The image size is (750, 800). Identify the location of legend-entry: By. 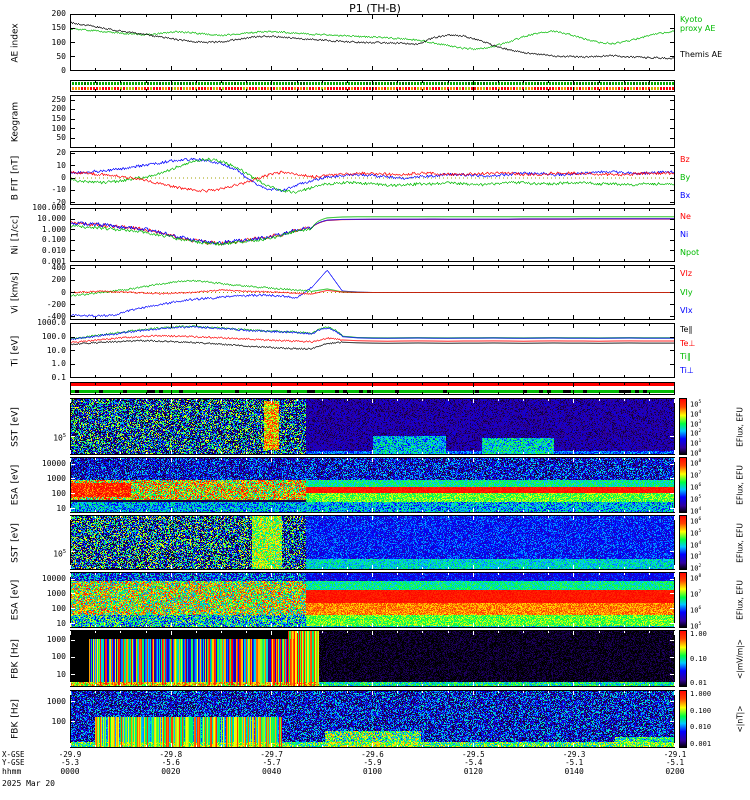
(685, 177).